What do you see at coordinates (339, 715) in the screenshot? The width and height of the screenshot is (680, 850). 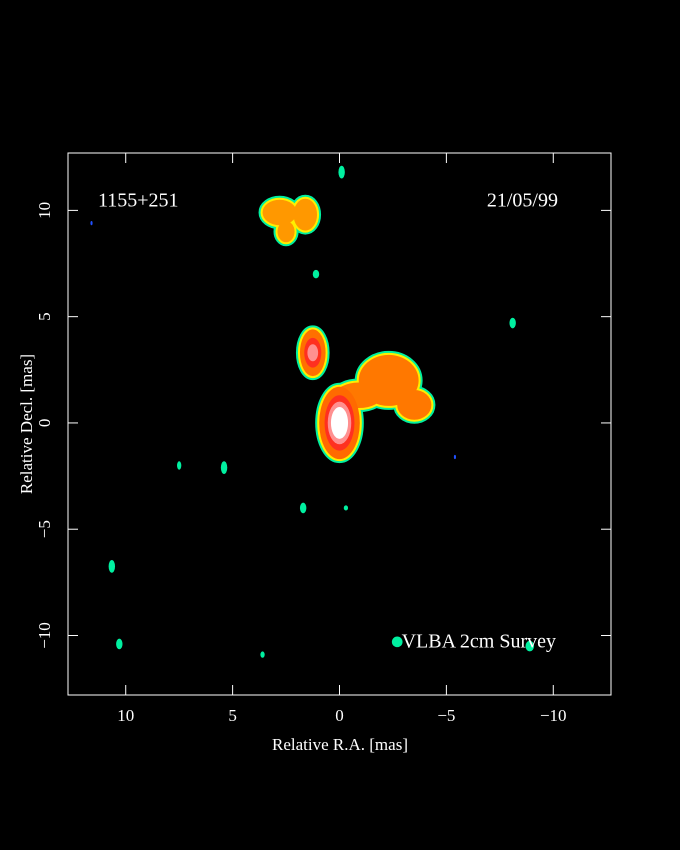 I see `x-tick-label: 0` at bounding box center [339, 715].